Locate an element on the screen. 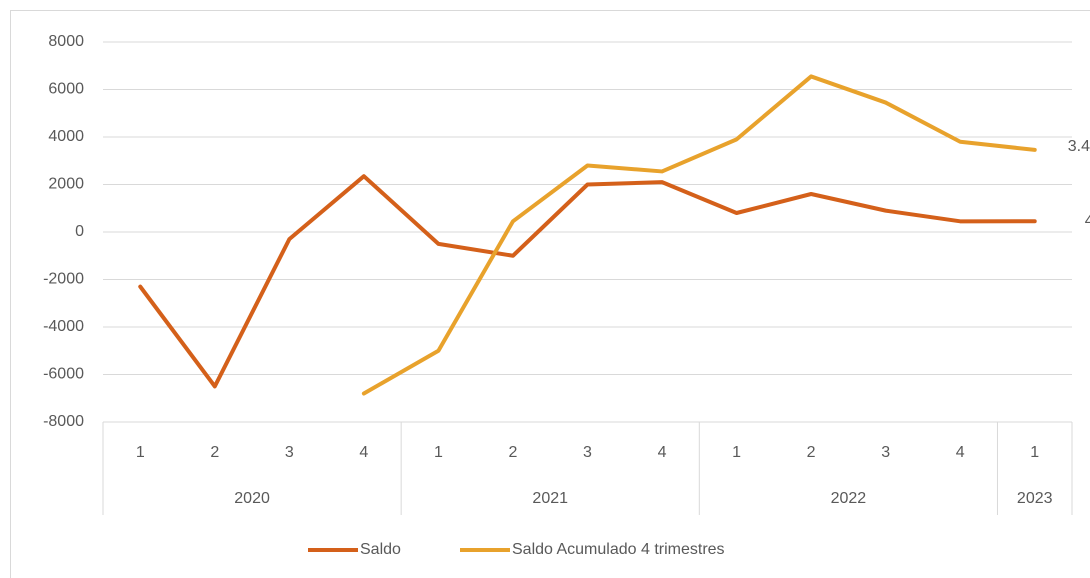  y-tick-label: -6000 is located at coordinates (63, 374).